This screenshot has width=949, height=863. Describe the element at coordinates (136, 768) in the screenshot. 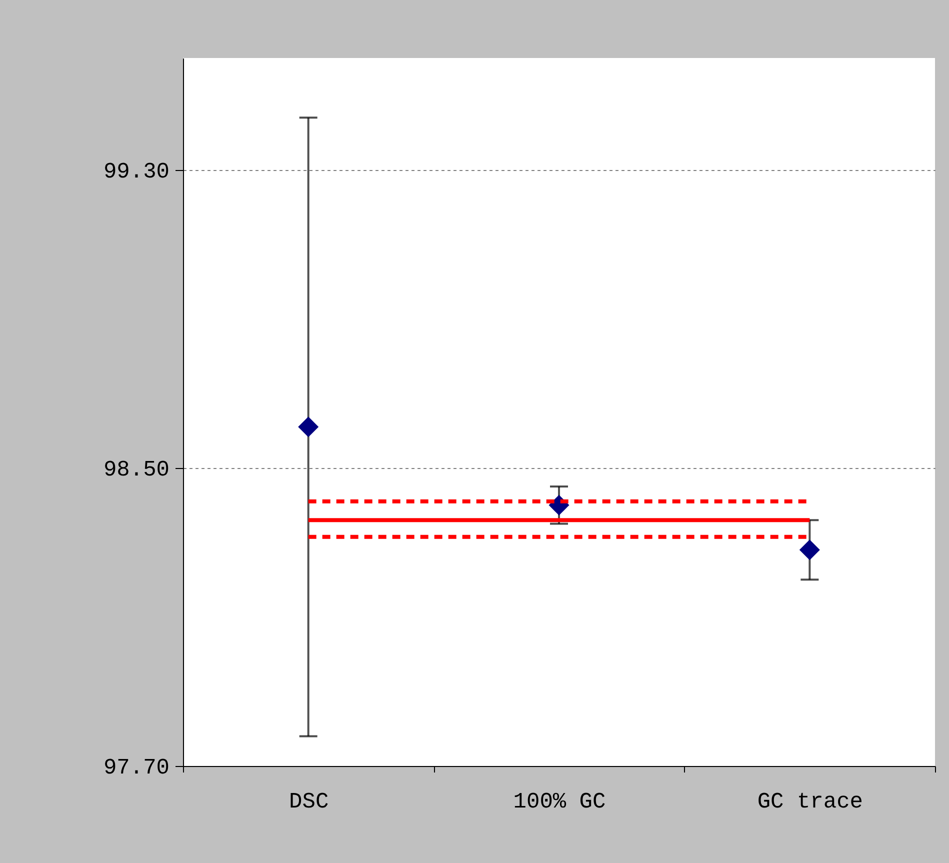

I see `y-tick-label: 97.70` at that location.